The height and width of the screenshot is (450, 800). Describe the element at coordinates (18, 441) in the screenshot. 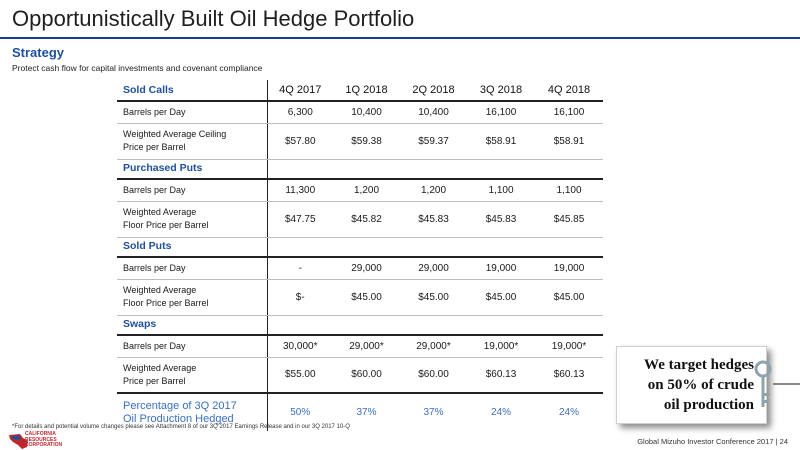

I see `california-resources-logo` at that location.